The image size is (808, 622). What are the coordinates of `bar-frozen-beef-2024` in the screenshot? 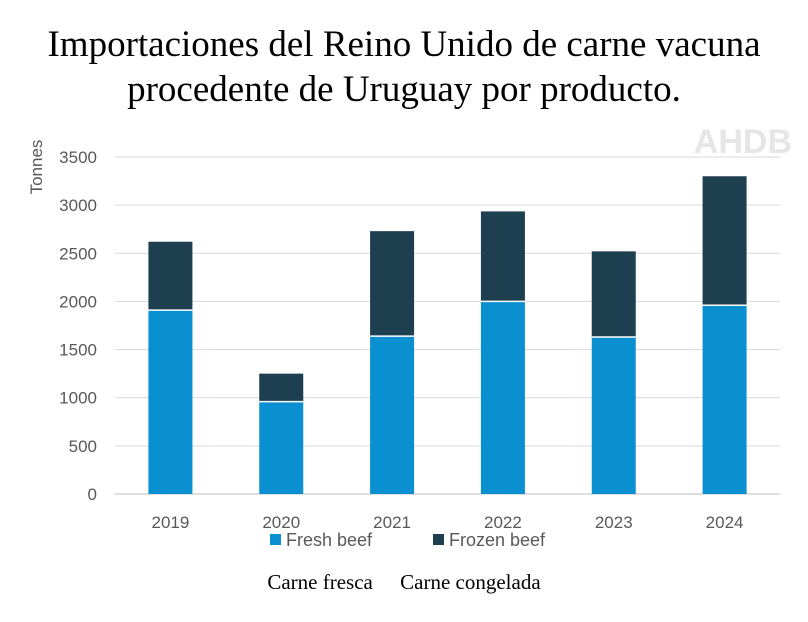 It's located at (724, 241).